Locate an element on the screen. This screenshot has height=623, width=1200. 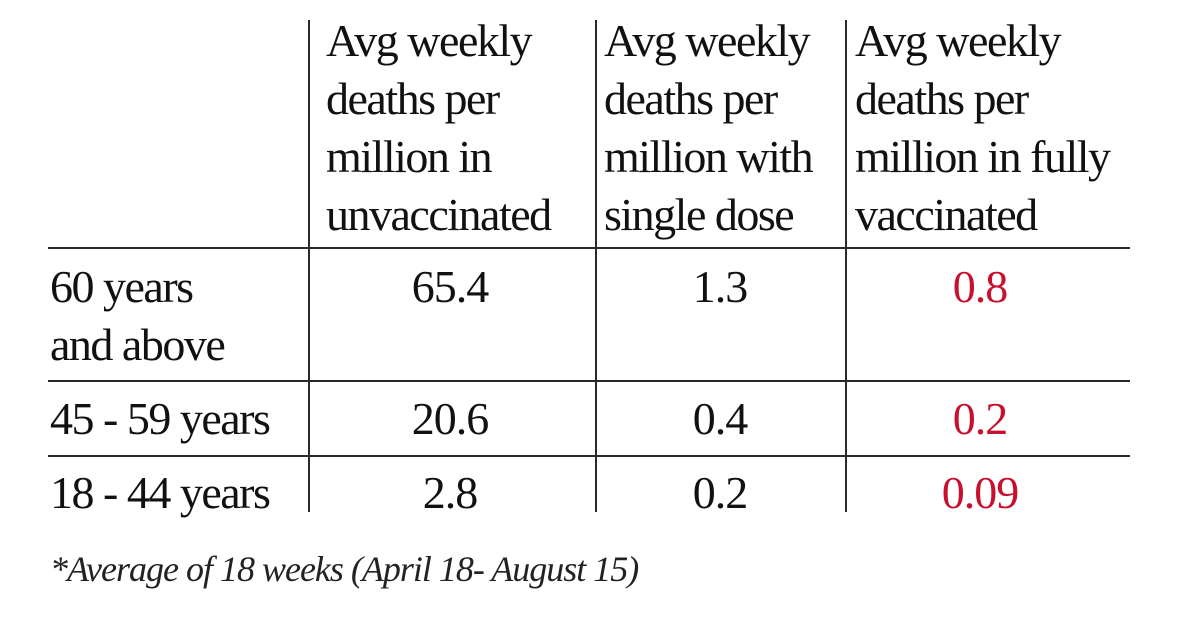
cell-unvaccinated-60-plus: 65.4 is located at coordinates (450, 286).